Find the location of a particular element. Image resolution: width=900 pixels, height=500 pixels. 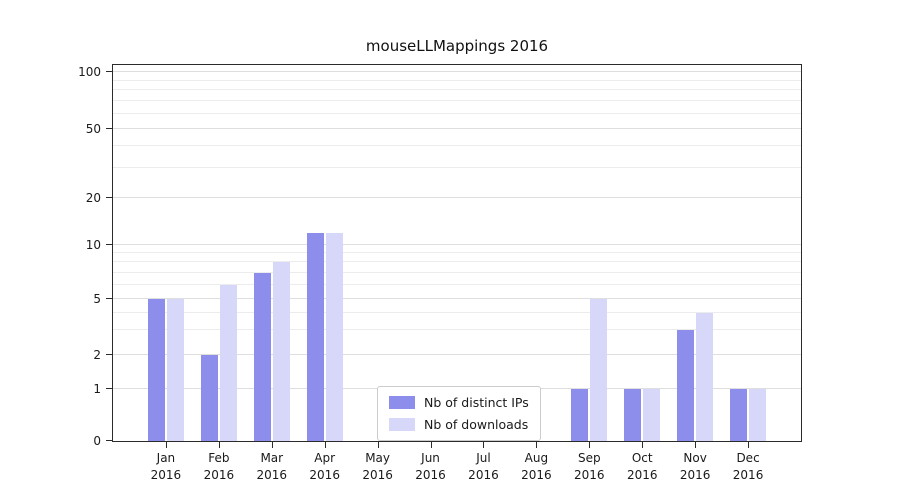

x-tick-label: Jul 2016 is located at coordinates (483, 467).